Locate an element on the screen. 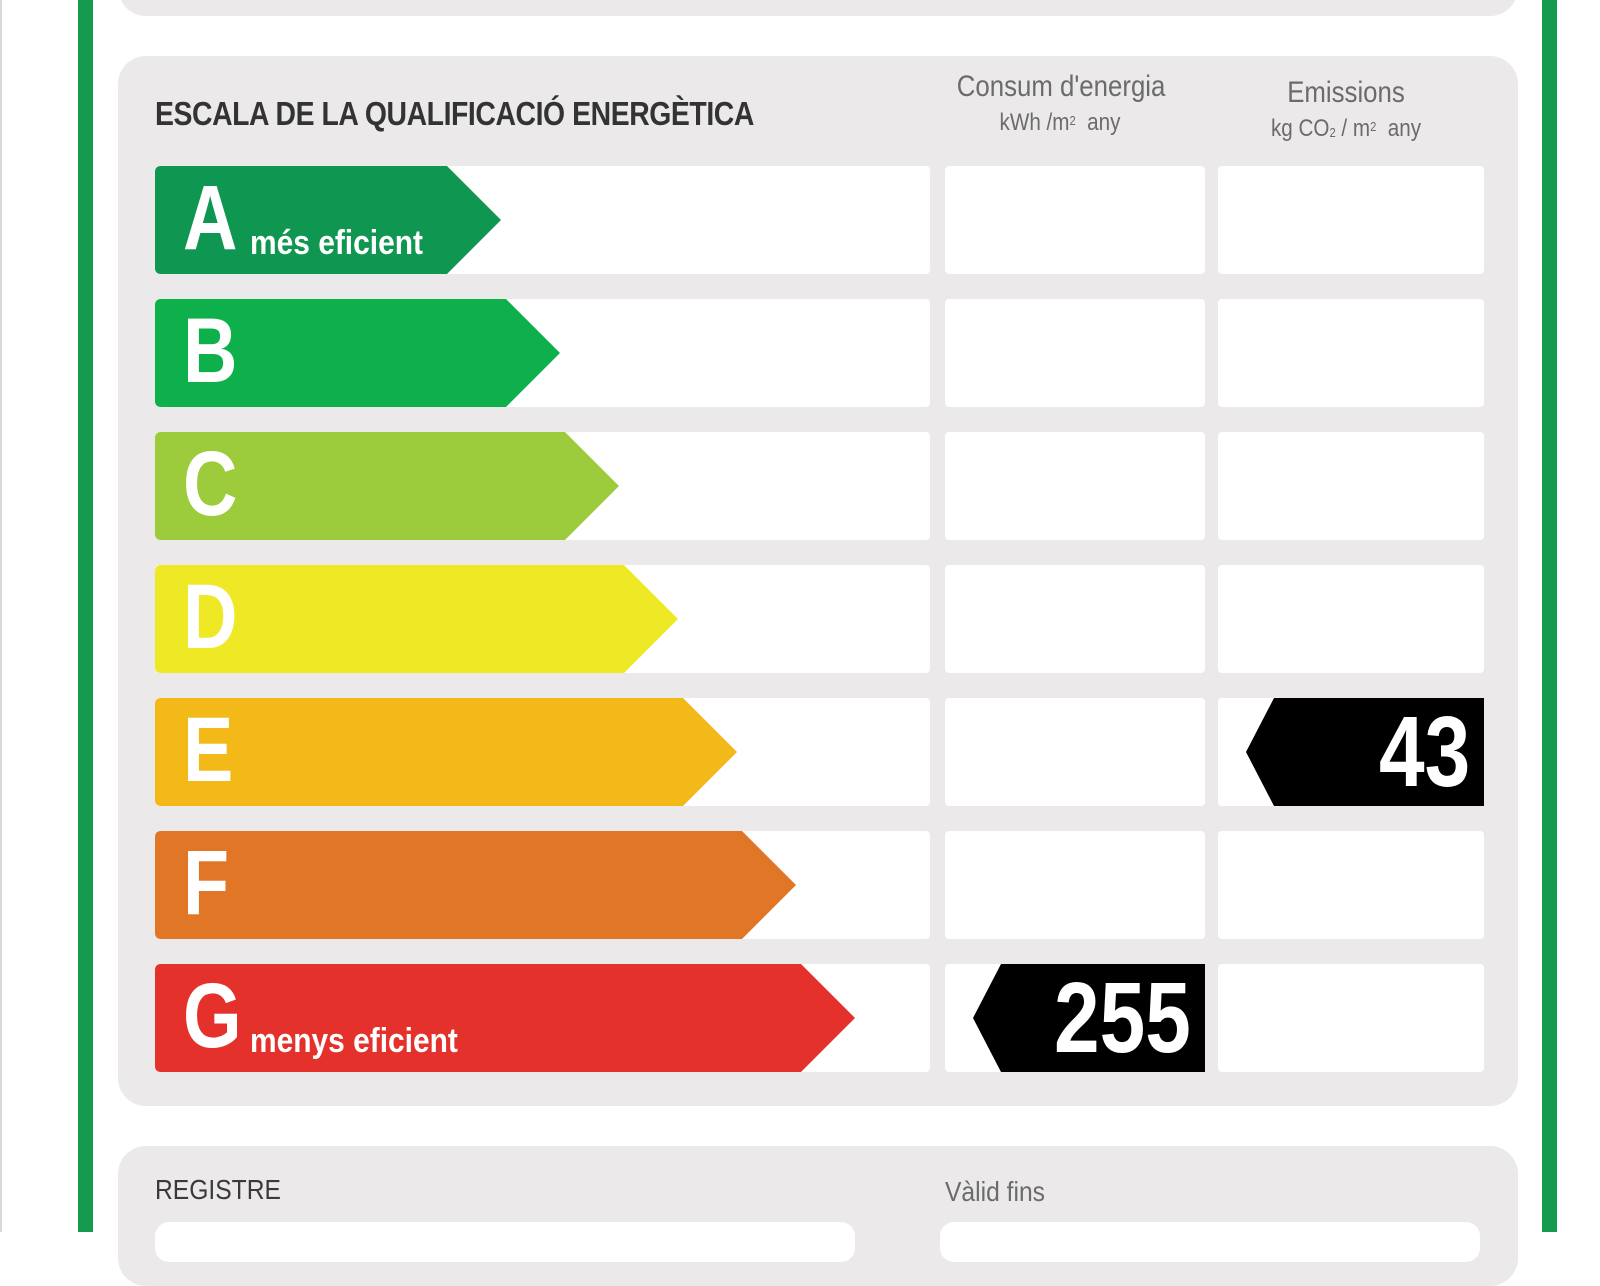 This screenshot has width=1600, height=1286. energy-class-description: més eficient is located at coordinates (336, 243).